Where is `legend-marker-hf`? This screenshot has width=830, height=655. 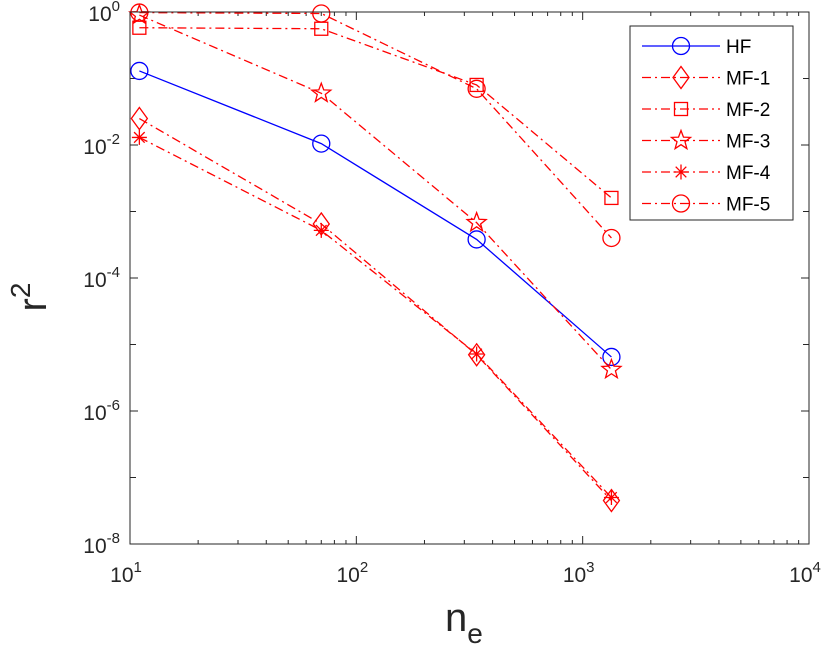
legend-marker-hf is located at coordinates (681, 46).